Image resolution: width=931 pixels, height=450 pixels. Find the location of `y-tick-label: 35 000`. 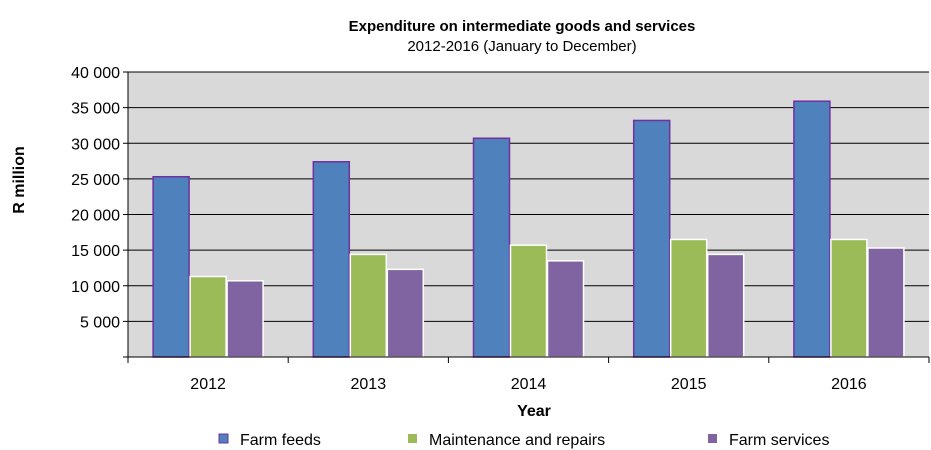

y-tick-label: 35 000 is located at coordinates (95, 109).